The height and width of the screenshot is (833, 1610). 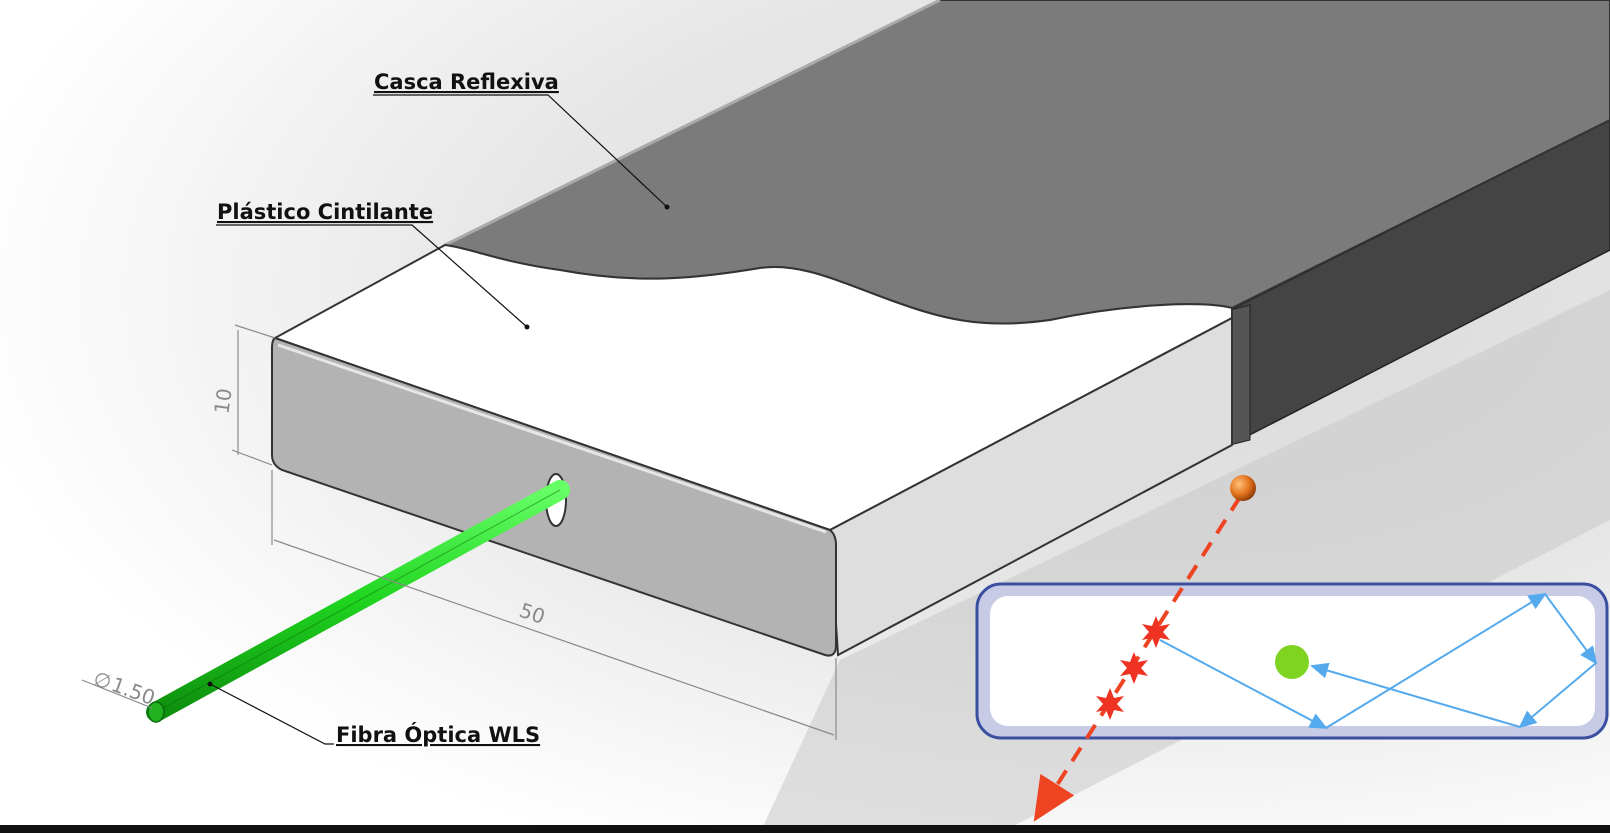 What do you see at coordinates (438, 734) in the screenshot?
I see `label-fiber: Fibra Óptica WLS` at bounding box center [438, 734].